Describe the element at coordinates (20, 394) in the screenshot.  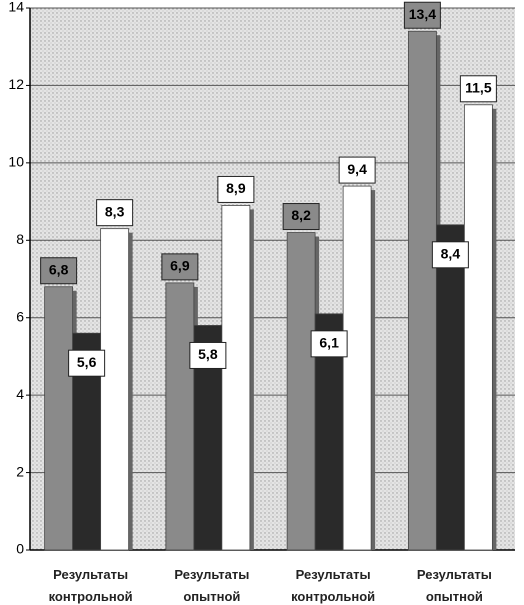
I see `y-tick-label: 4` at that location.